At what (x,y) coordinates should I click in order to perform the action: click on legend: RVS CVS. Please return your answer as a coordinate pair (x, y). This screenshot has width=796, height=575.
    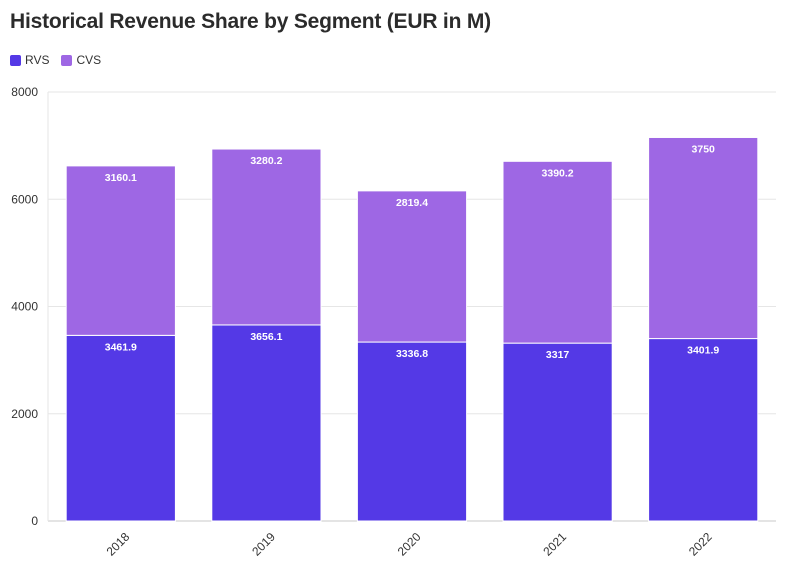
    Looking at the image, I should click on (61, 60).